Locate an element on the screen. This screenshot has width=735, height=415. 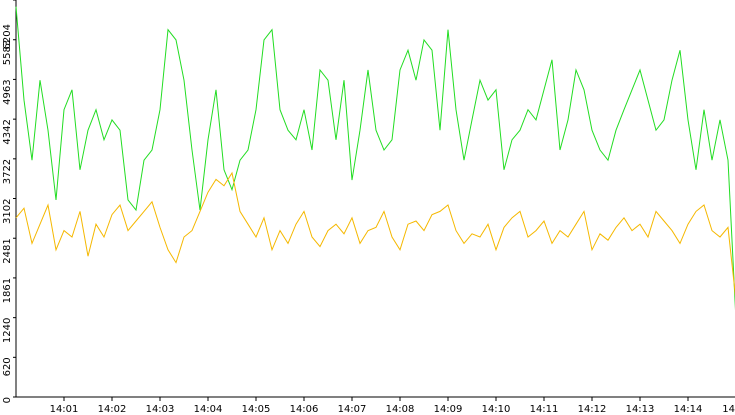
y-tick-label: 620 is located at coordinates (7, 366).